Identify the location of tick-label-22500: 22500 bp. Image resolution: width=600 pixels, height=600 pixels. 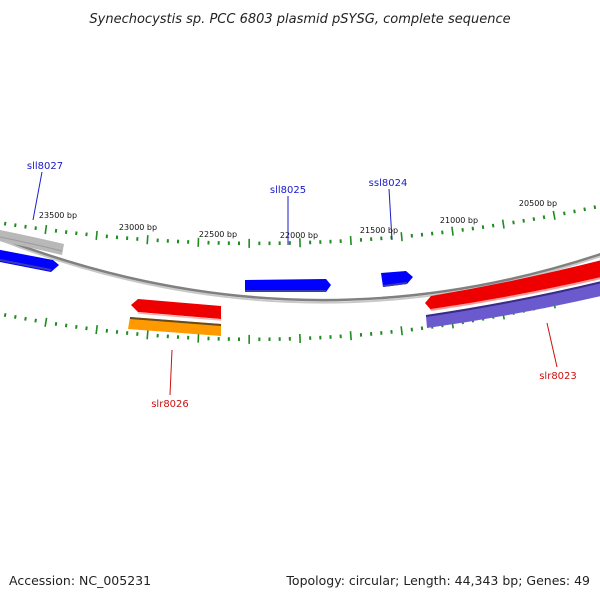
(218, 234).